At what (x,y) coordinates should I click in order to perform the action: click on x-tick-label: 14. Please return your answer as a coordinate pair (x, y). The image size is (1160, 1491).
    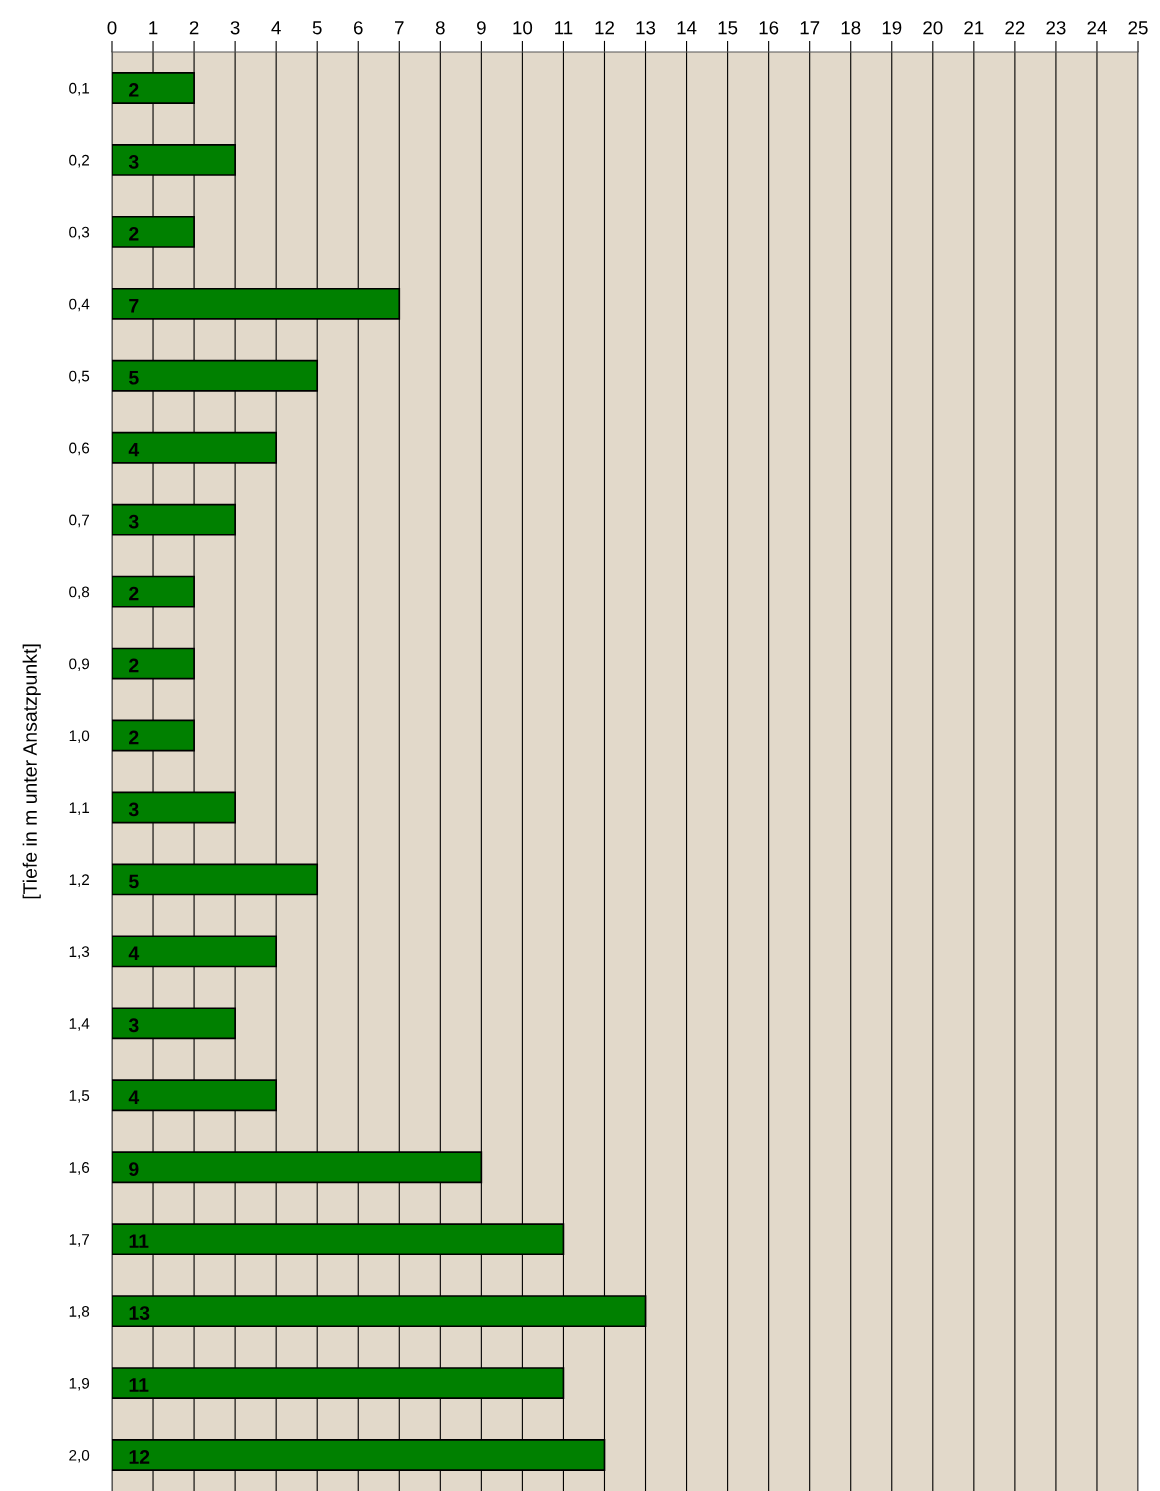
    Looking at the image, I should click on (687, 28).